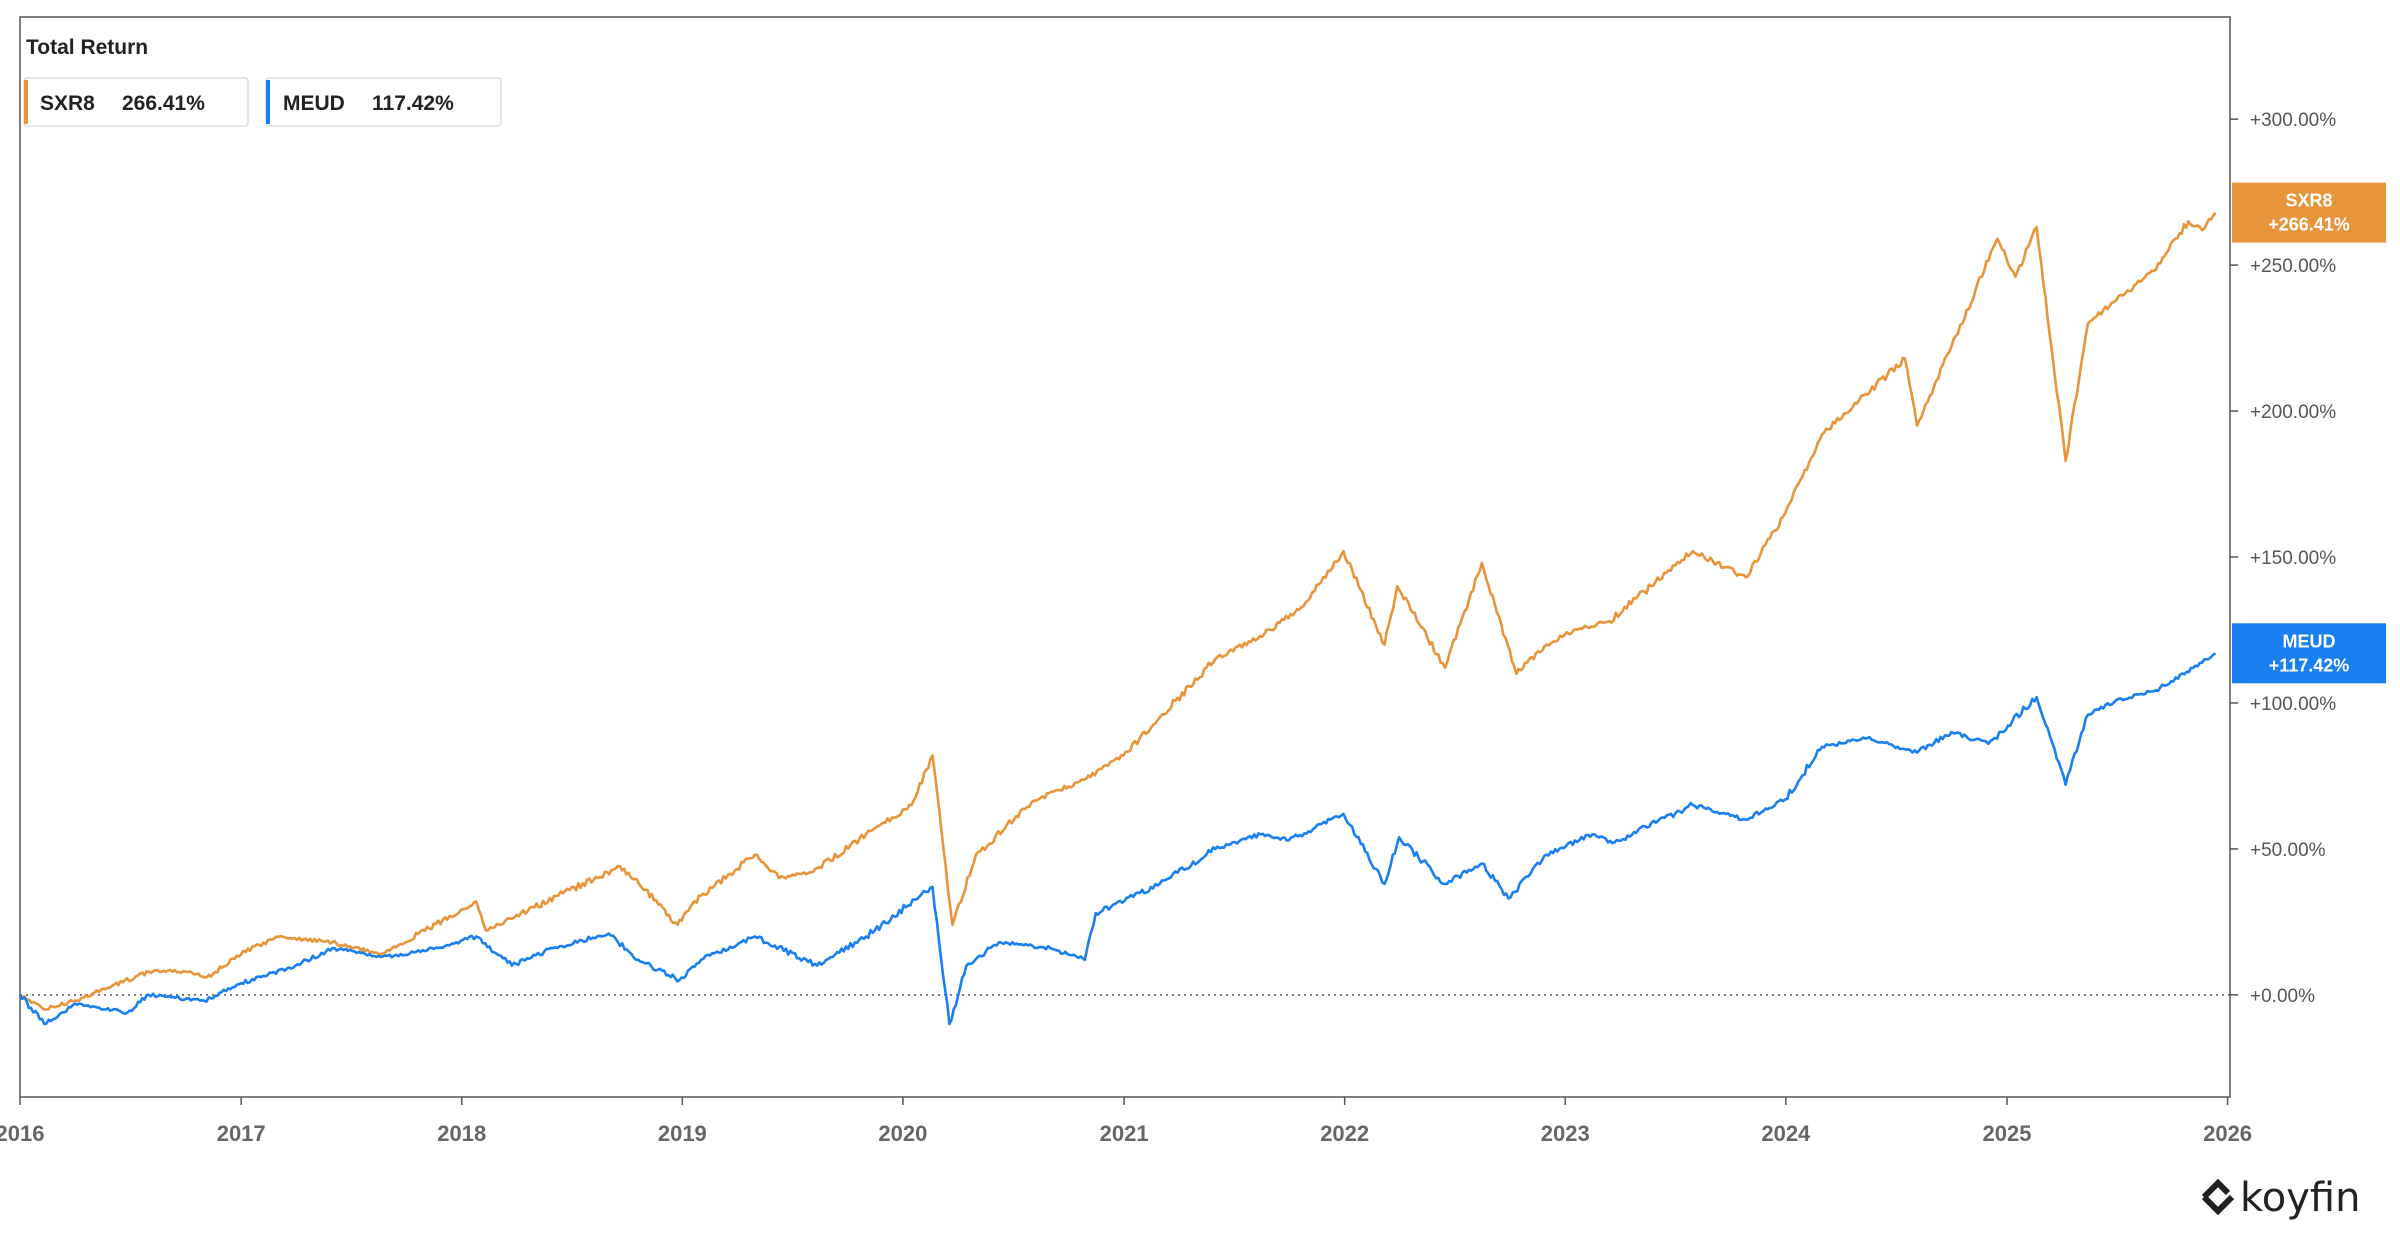 Image resolution: width=2400 pixels, height=1240 pixels. I want to click on brand-name: koyfin, so click(2300, 1198).